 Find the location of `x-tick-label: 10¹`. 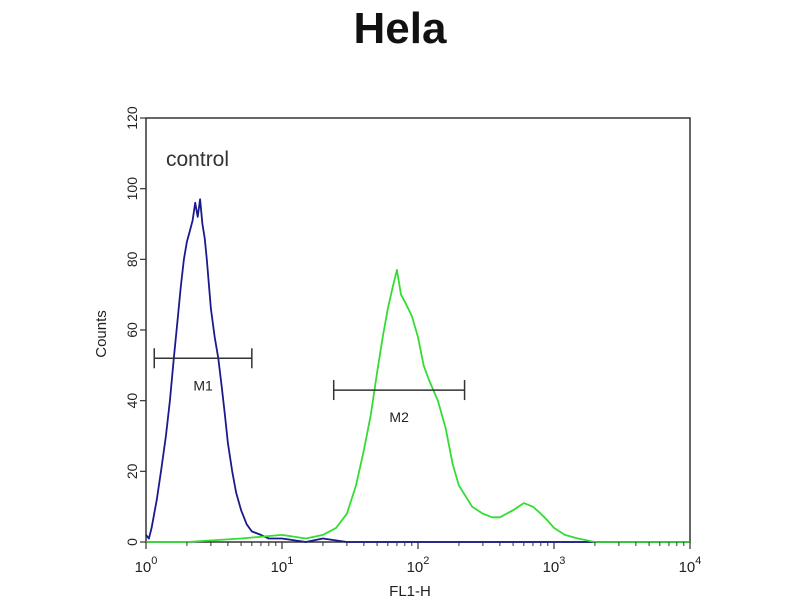

x-tick-label: 10¹ is located at coordinates (282, 565).